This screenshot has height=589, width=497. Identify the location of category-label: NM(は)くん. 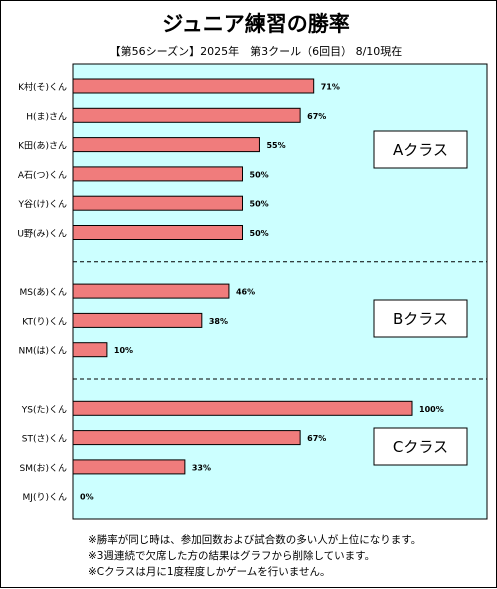
(42, 351).